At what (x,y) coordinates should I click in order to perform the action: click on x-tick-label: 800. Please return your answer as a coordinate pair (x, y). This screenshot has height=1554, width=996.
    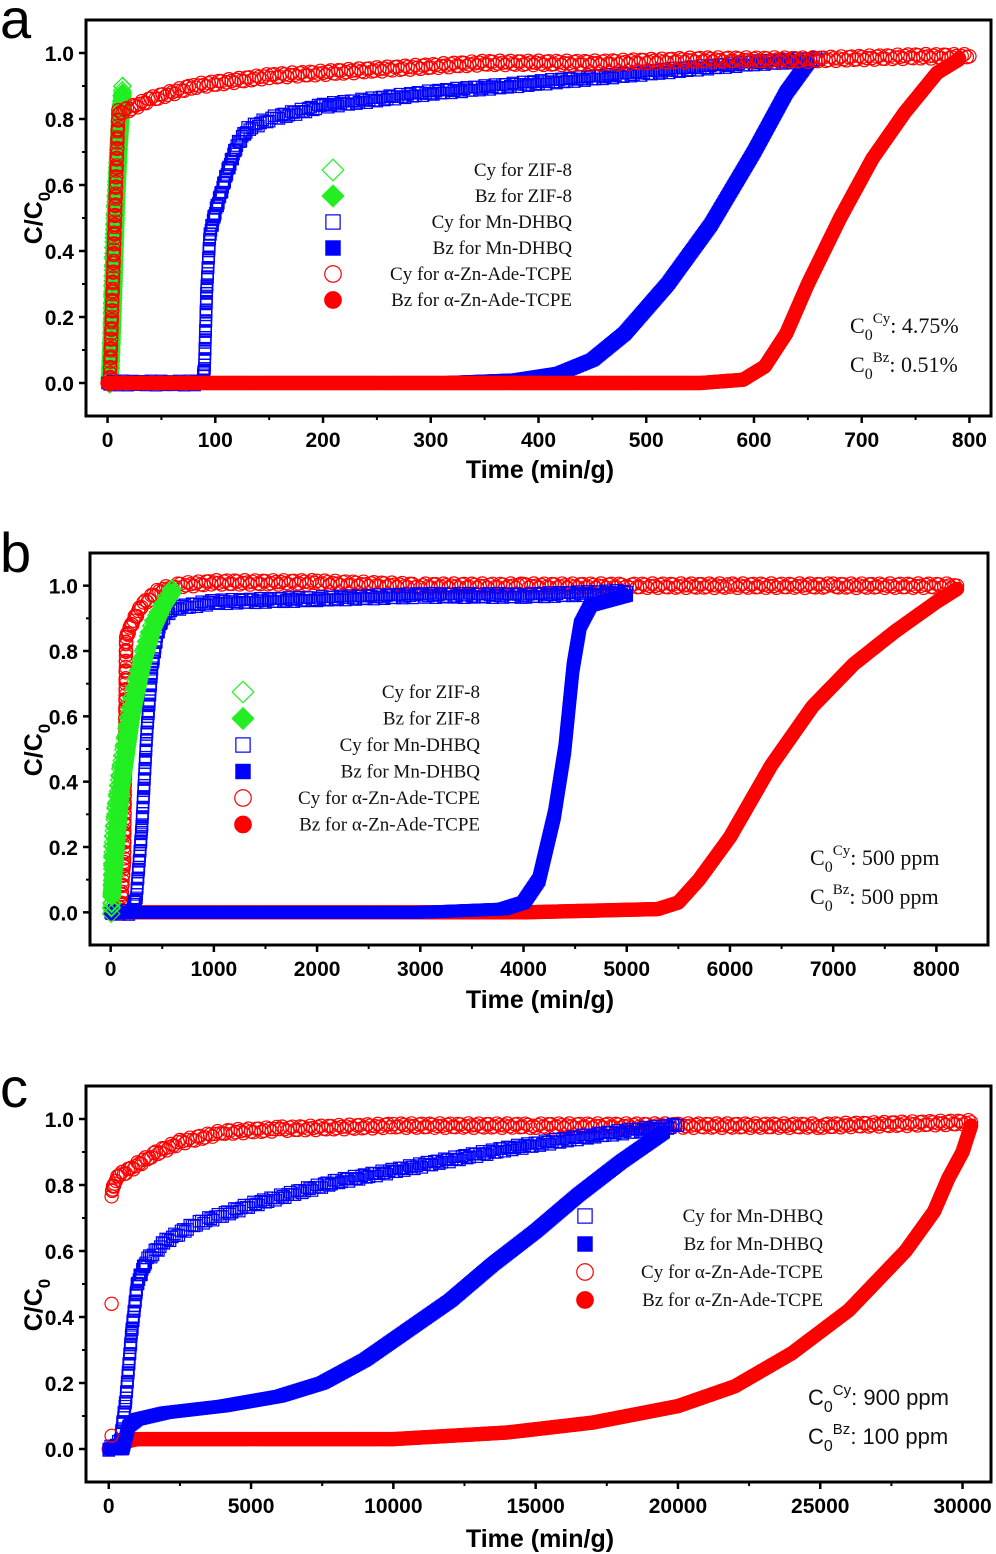
    Looking at the image, I should click on (969, 440).